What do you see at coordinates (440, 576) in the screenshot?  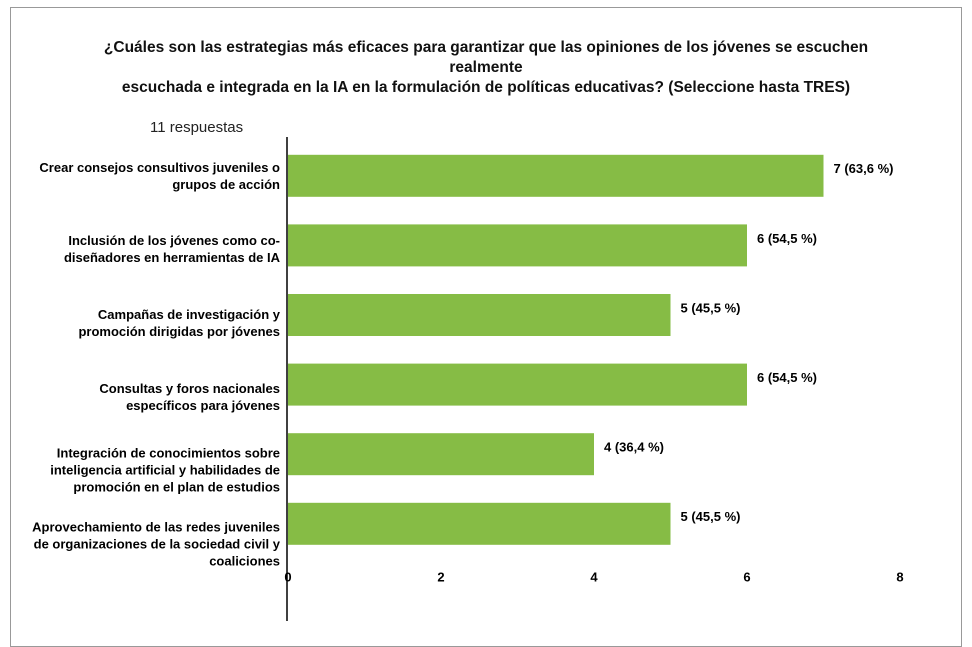 I see `x-tick-label: 2` at bounding box center [440, 576].